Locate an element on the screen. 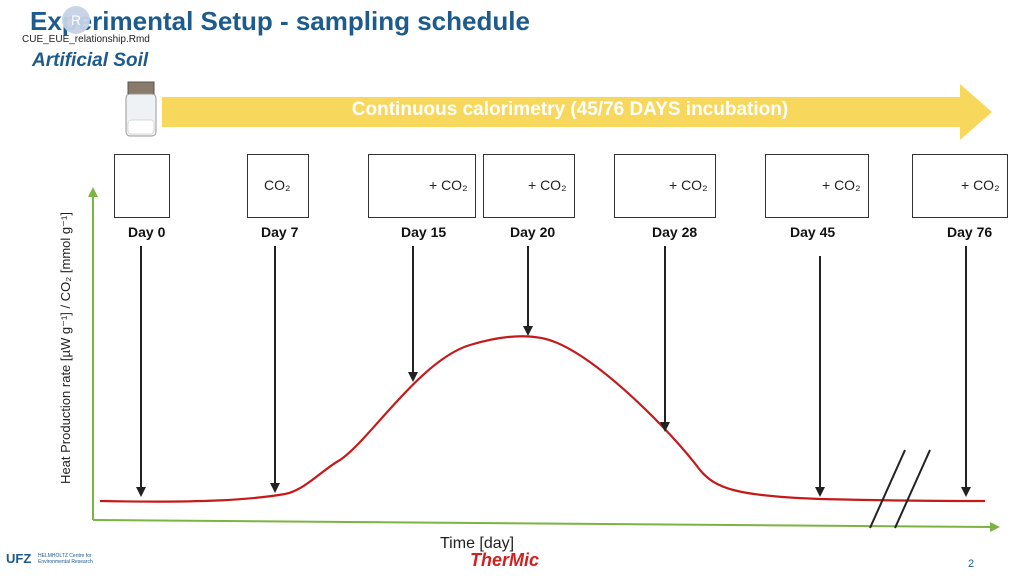 The width and height of the screenshot is (1024, 576). page-number: 2 is located at coordinates (971, 564).